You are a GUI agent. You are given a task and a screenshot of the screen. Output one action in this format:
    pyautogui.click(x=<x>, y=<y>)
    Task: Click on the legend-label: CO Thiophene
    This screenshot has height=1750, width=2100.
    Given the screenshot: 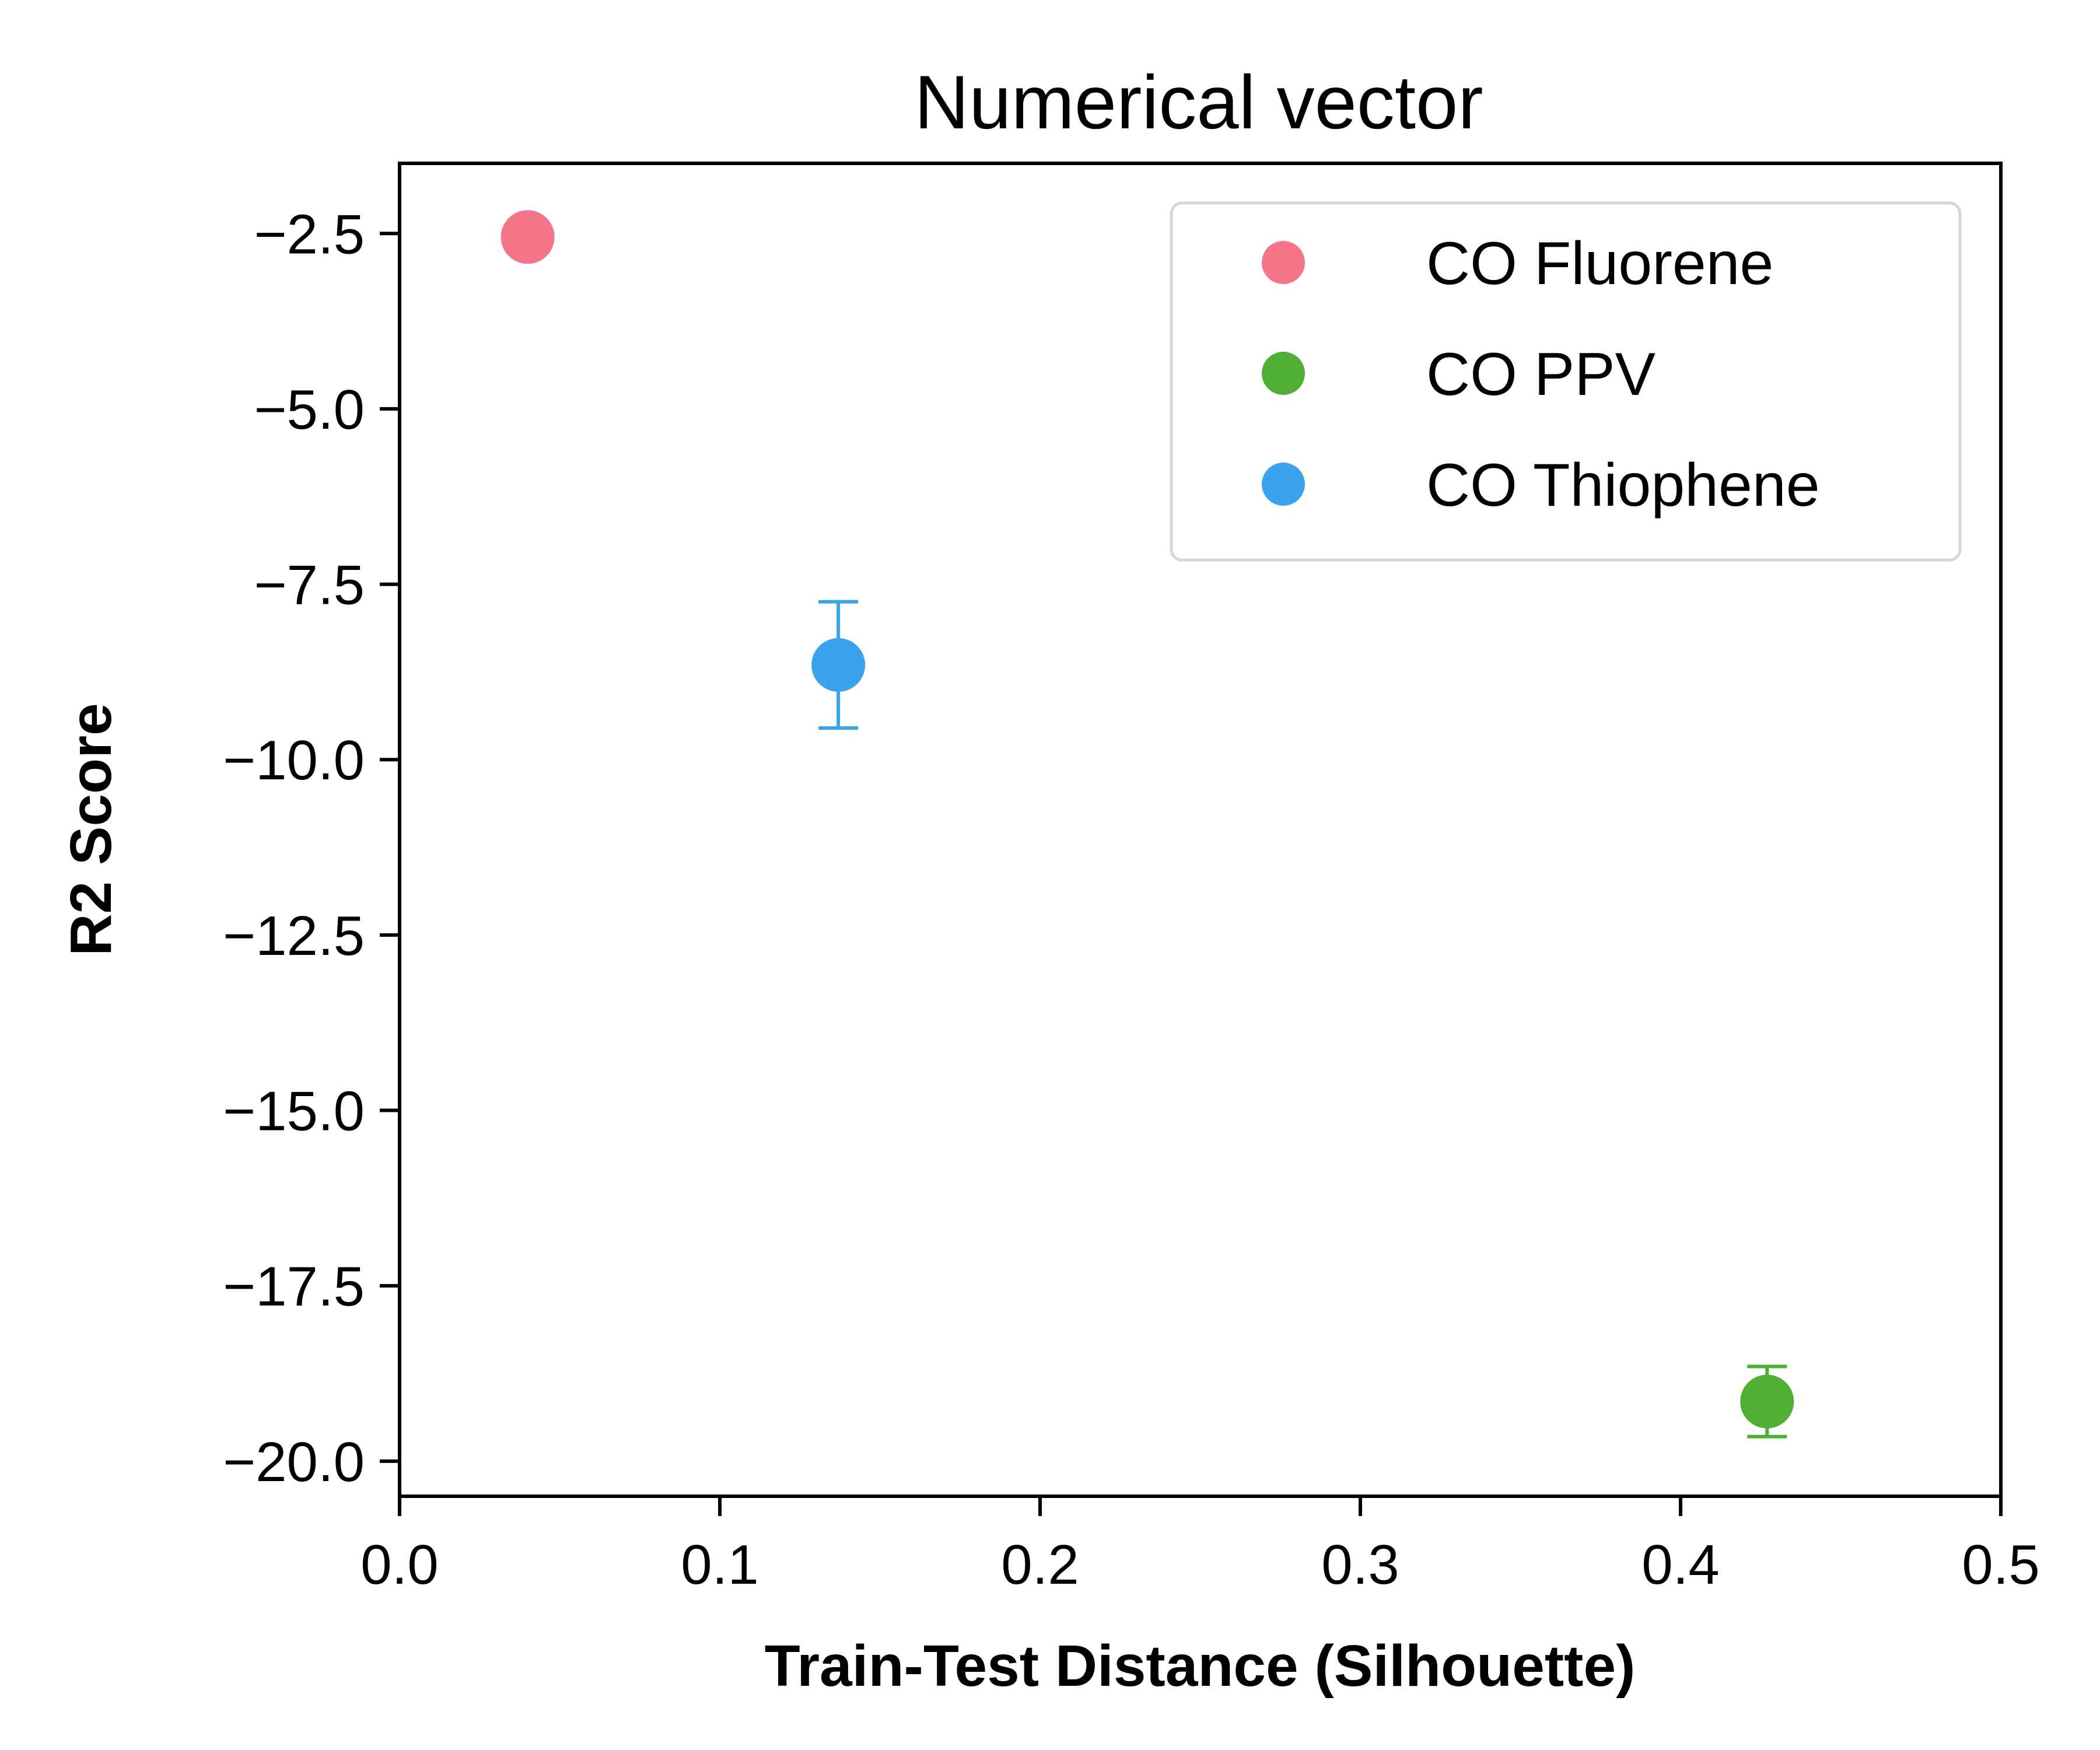 What is the action you would take?
    pyautogui.click(x=1623, y=485)
    